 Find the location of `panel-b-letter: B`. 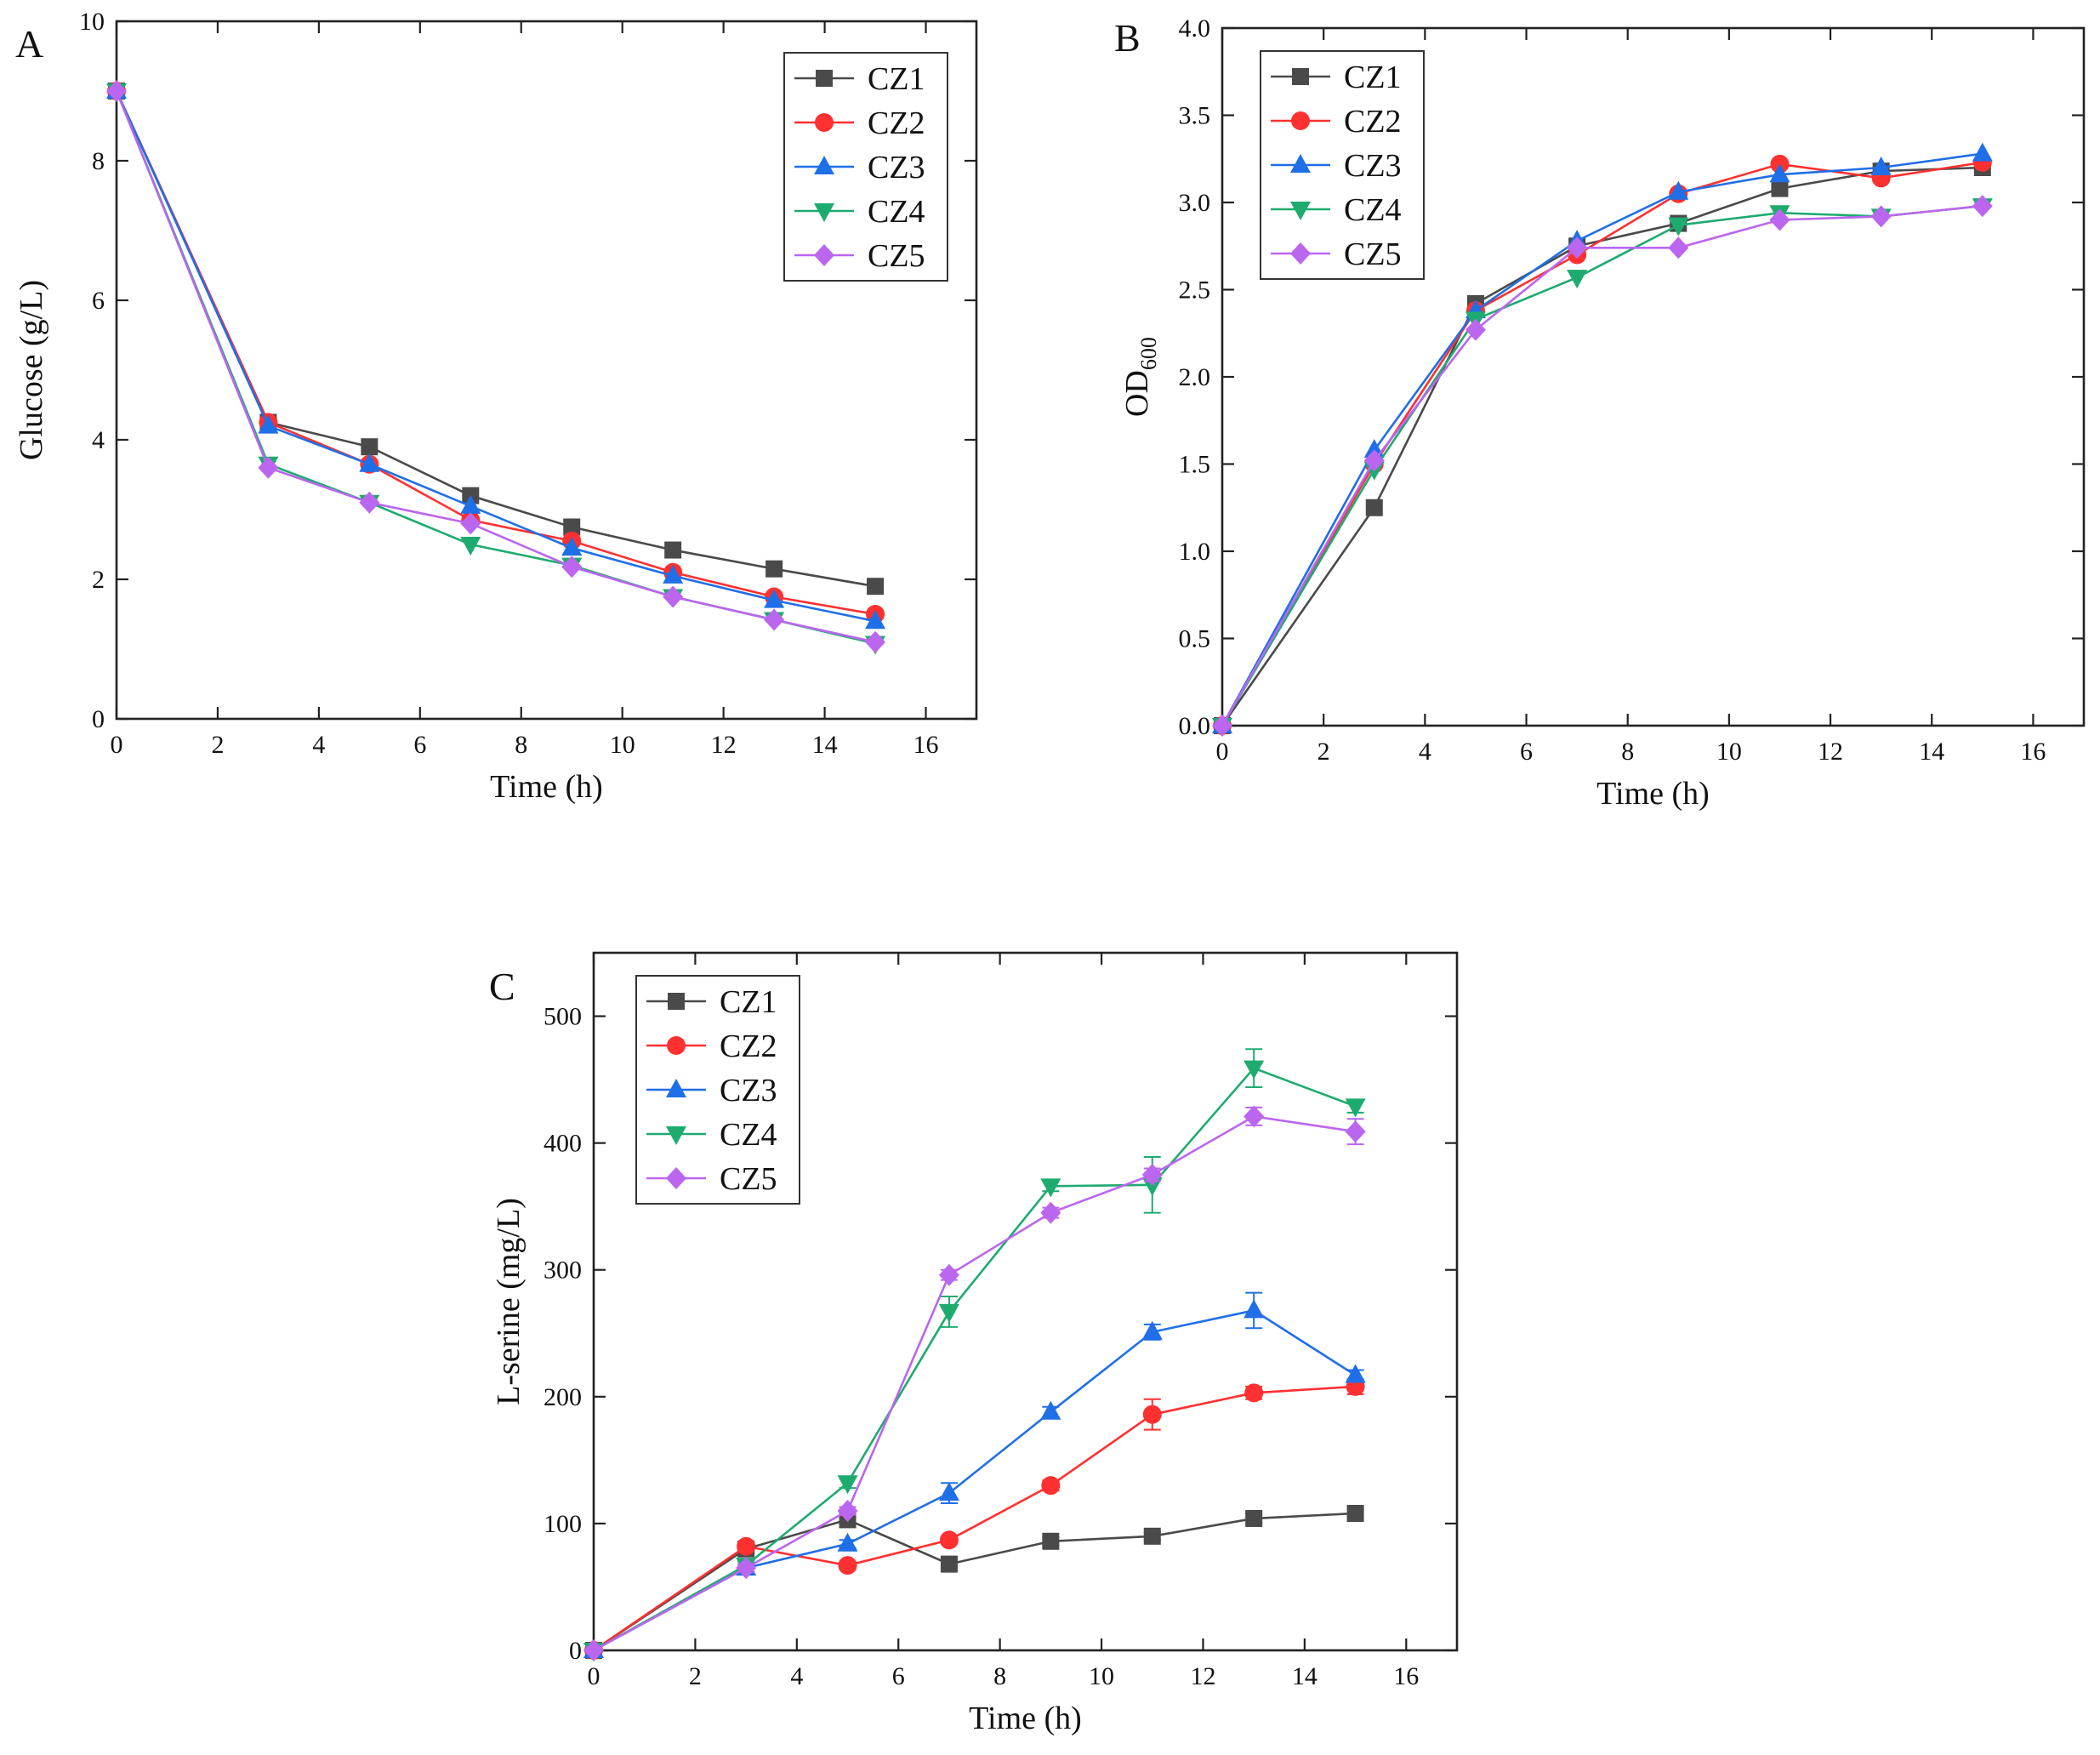

panel-b-letter: B is located at coordinates (1127, 38).